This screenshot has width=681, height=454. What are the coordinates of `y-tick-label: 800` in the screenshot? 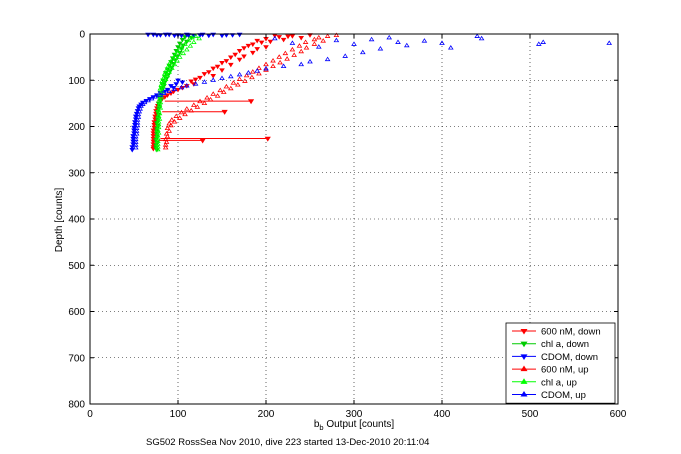 It's located at (76, 405).